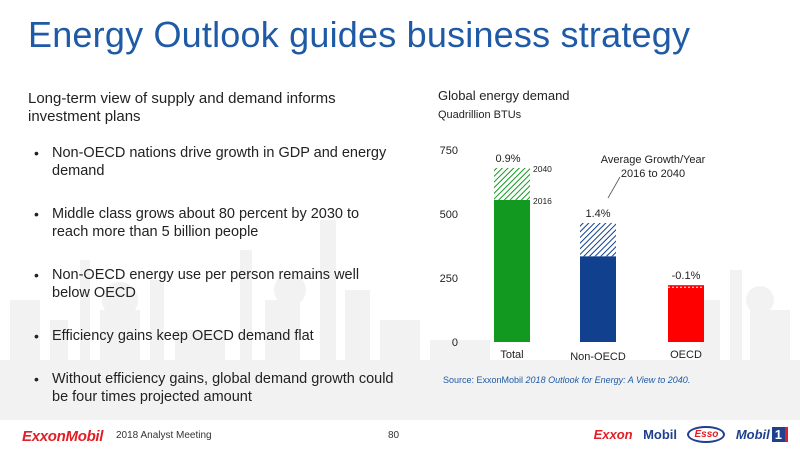 This screenshot has width=800, height=450. I want to click on slide-title: Energy Outlook guides business strategy, so click(359, 34).